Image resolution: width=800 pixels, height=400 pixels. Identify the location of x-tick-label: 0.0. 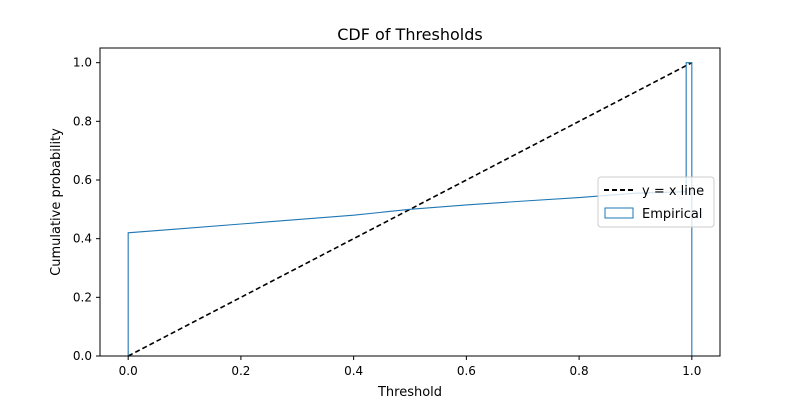
(128, 371).